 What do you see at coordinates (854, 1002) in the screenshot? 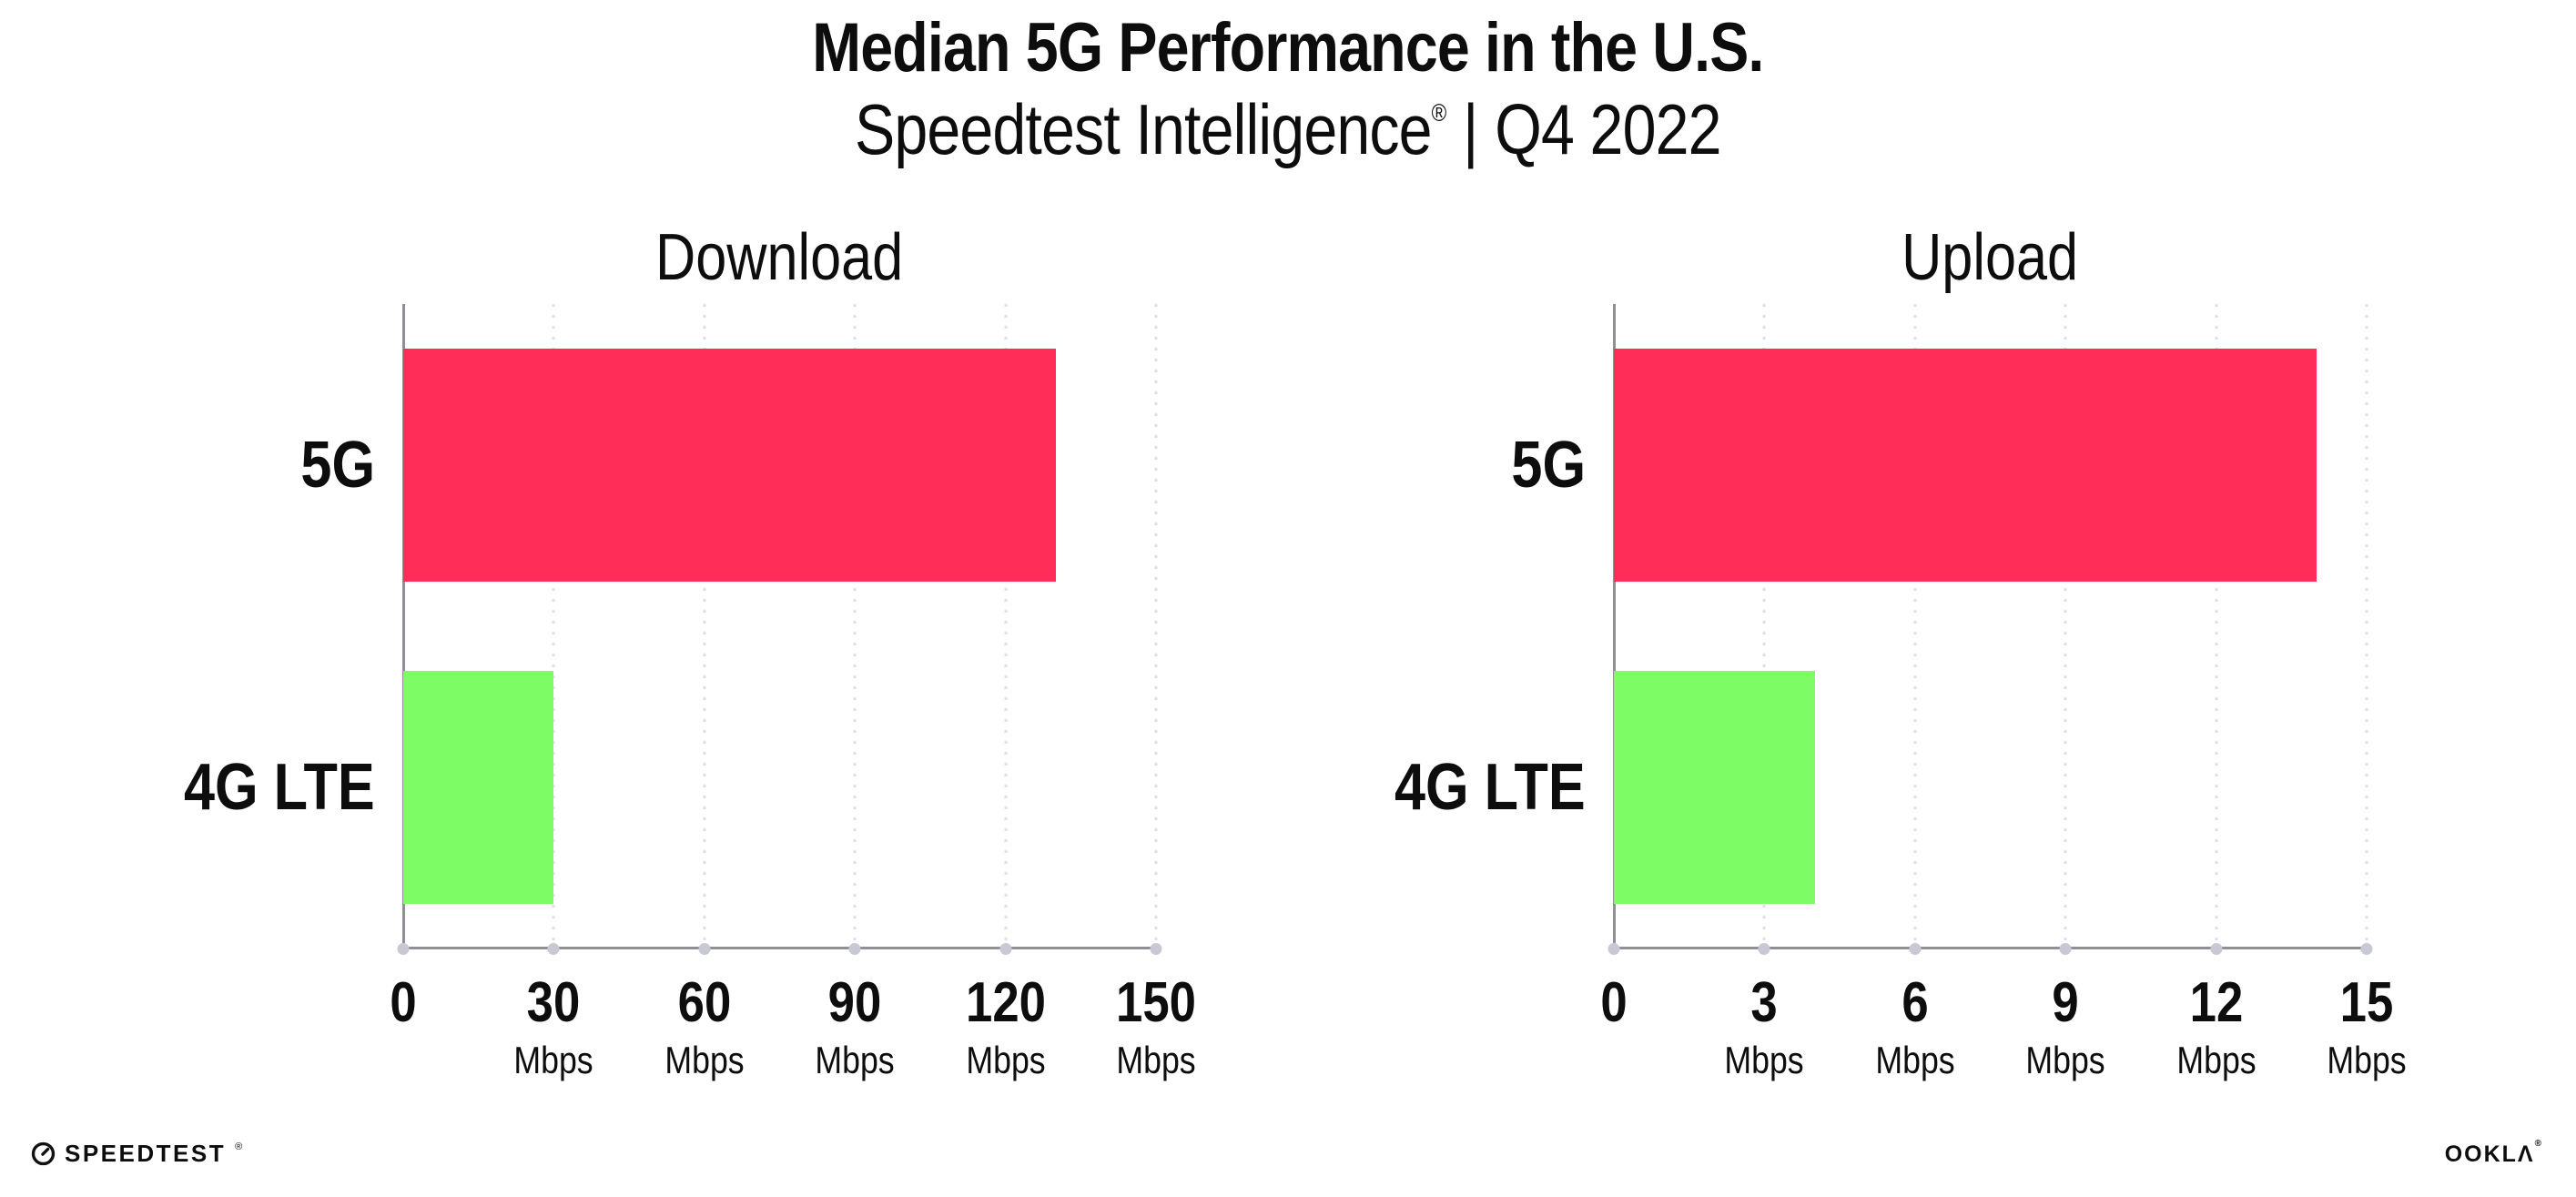
I see `x-tick-label: 90` at bounding box center [854, 1002].